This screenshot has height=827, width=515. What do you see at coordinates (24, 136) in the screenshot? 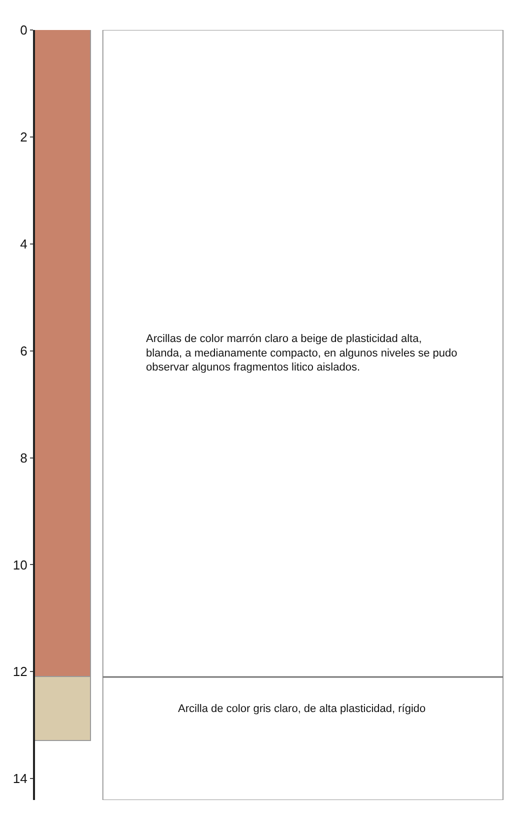
I see `y-tick-label: 2` at bounding box center [24, 136].